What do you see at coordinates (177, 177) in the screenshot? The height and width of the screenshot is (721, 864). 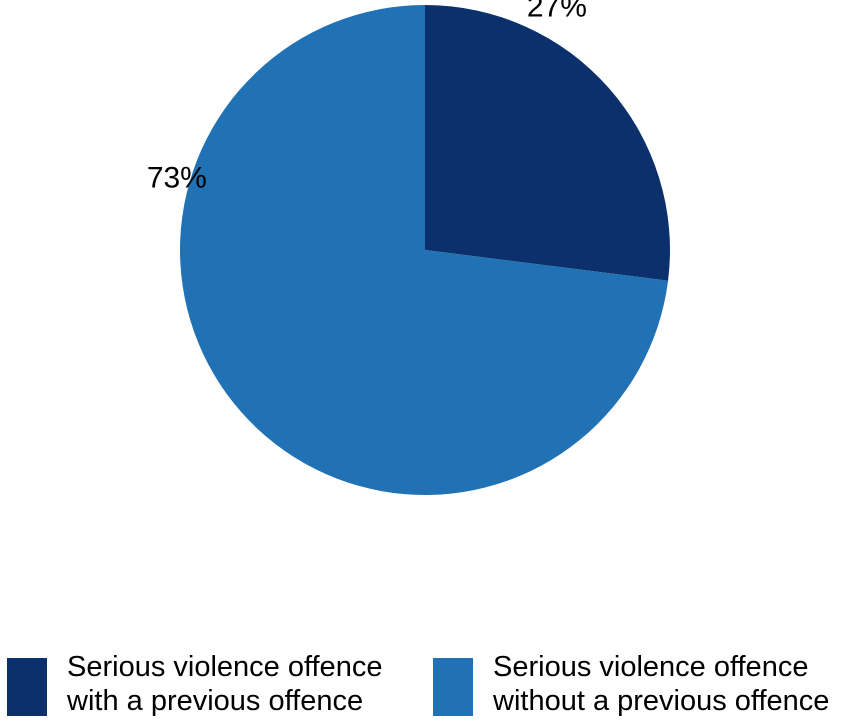 I see `pie-data-label-without-previous-offence: 73%` at bounding box center [177, 177].